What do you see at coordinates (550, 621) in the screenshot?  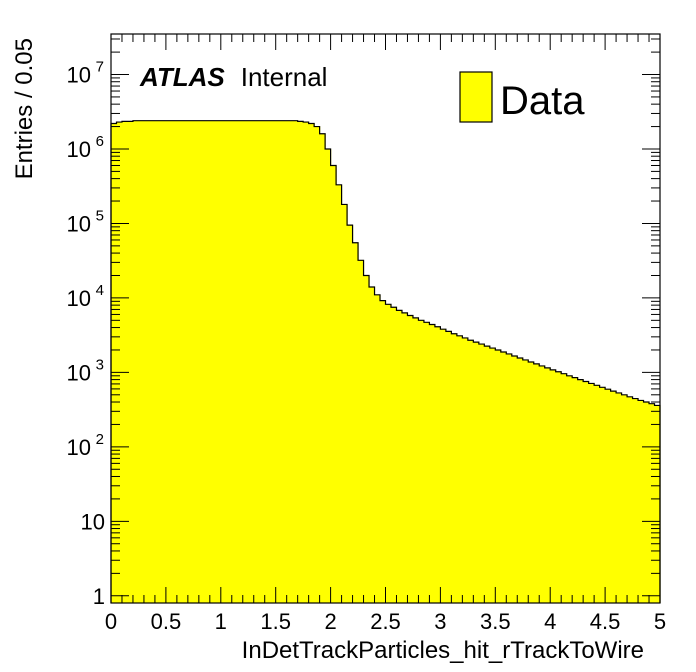 I see `x-tick-label: 4` at bounding box center [550, 621].